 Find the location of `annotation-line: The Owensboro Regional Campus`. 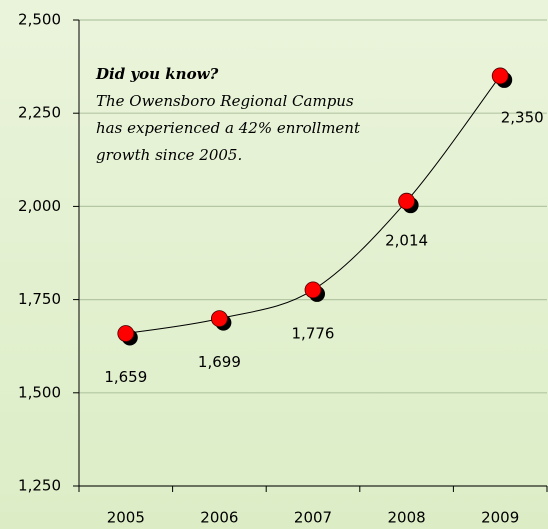

annotation-line: The Owensboro Regional Campus is located at coordinates (225, 101).